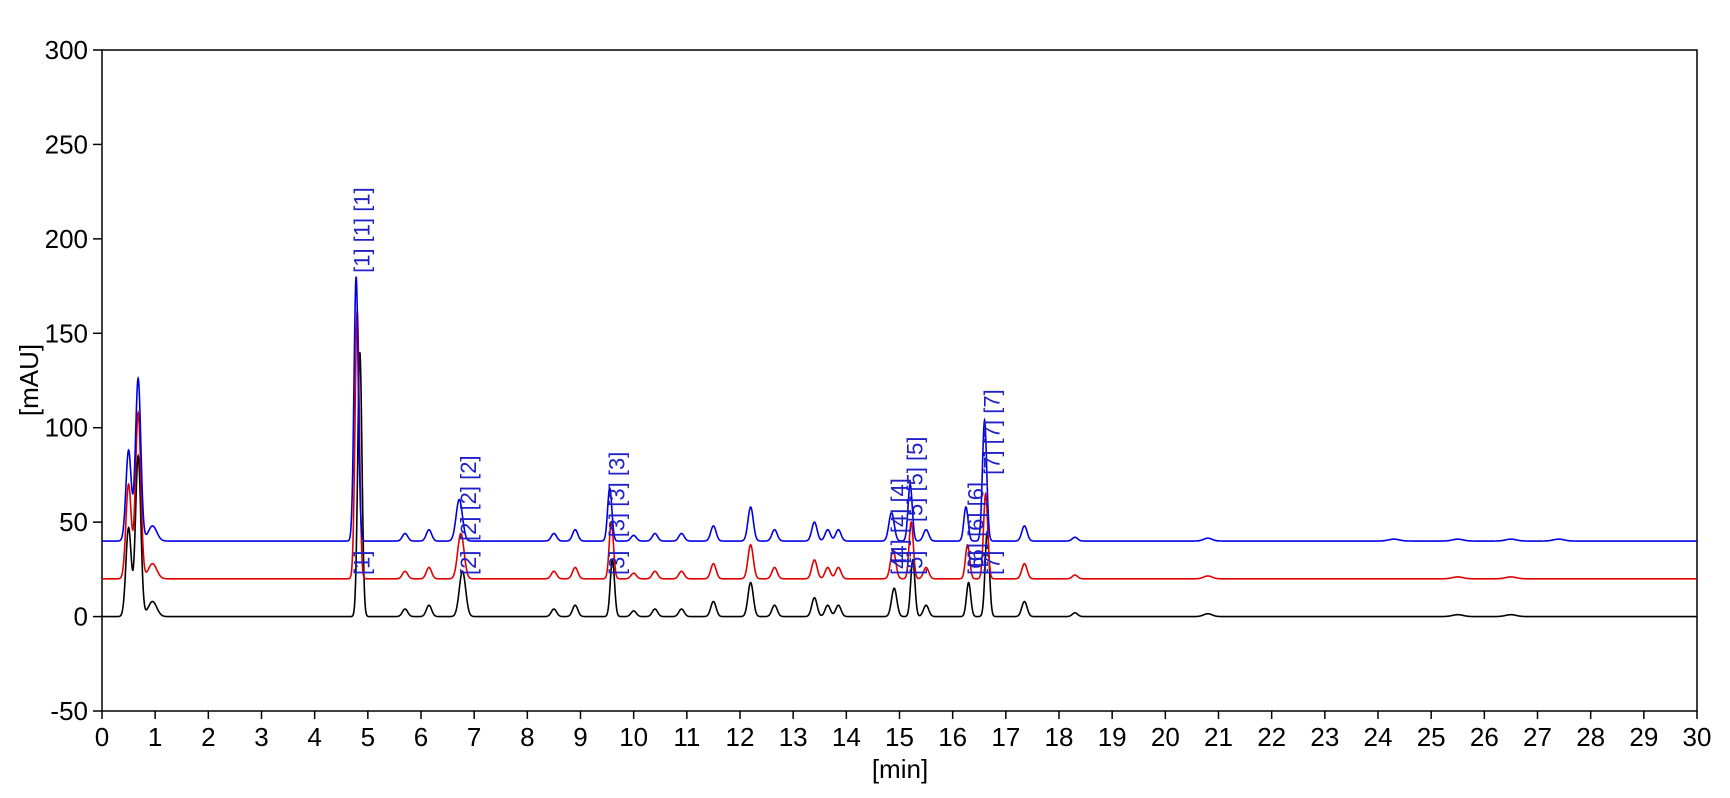  I want to click on peak-label: [6], so click(976, 563).